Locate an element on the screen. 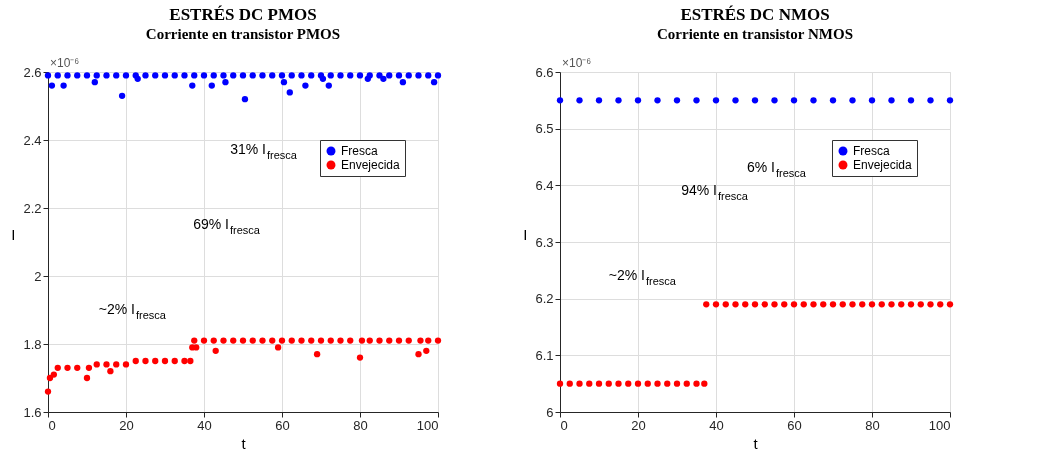 This screenshot has width=1051, height=476. y-tick-label: 1.6 is located at coordinates (32, 412).